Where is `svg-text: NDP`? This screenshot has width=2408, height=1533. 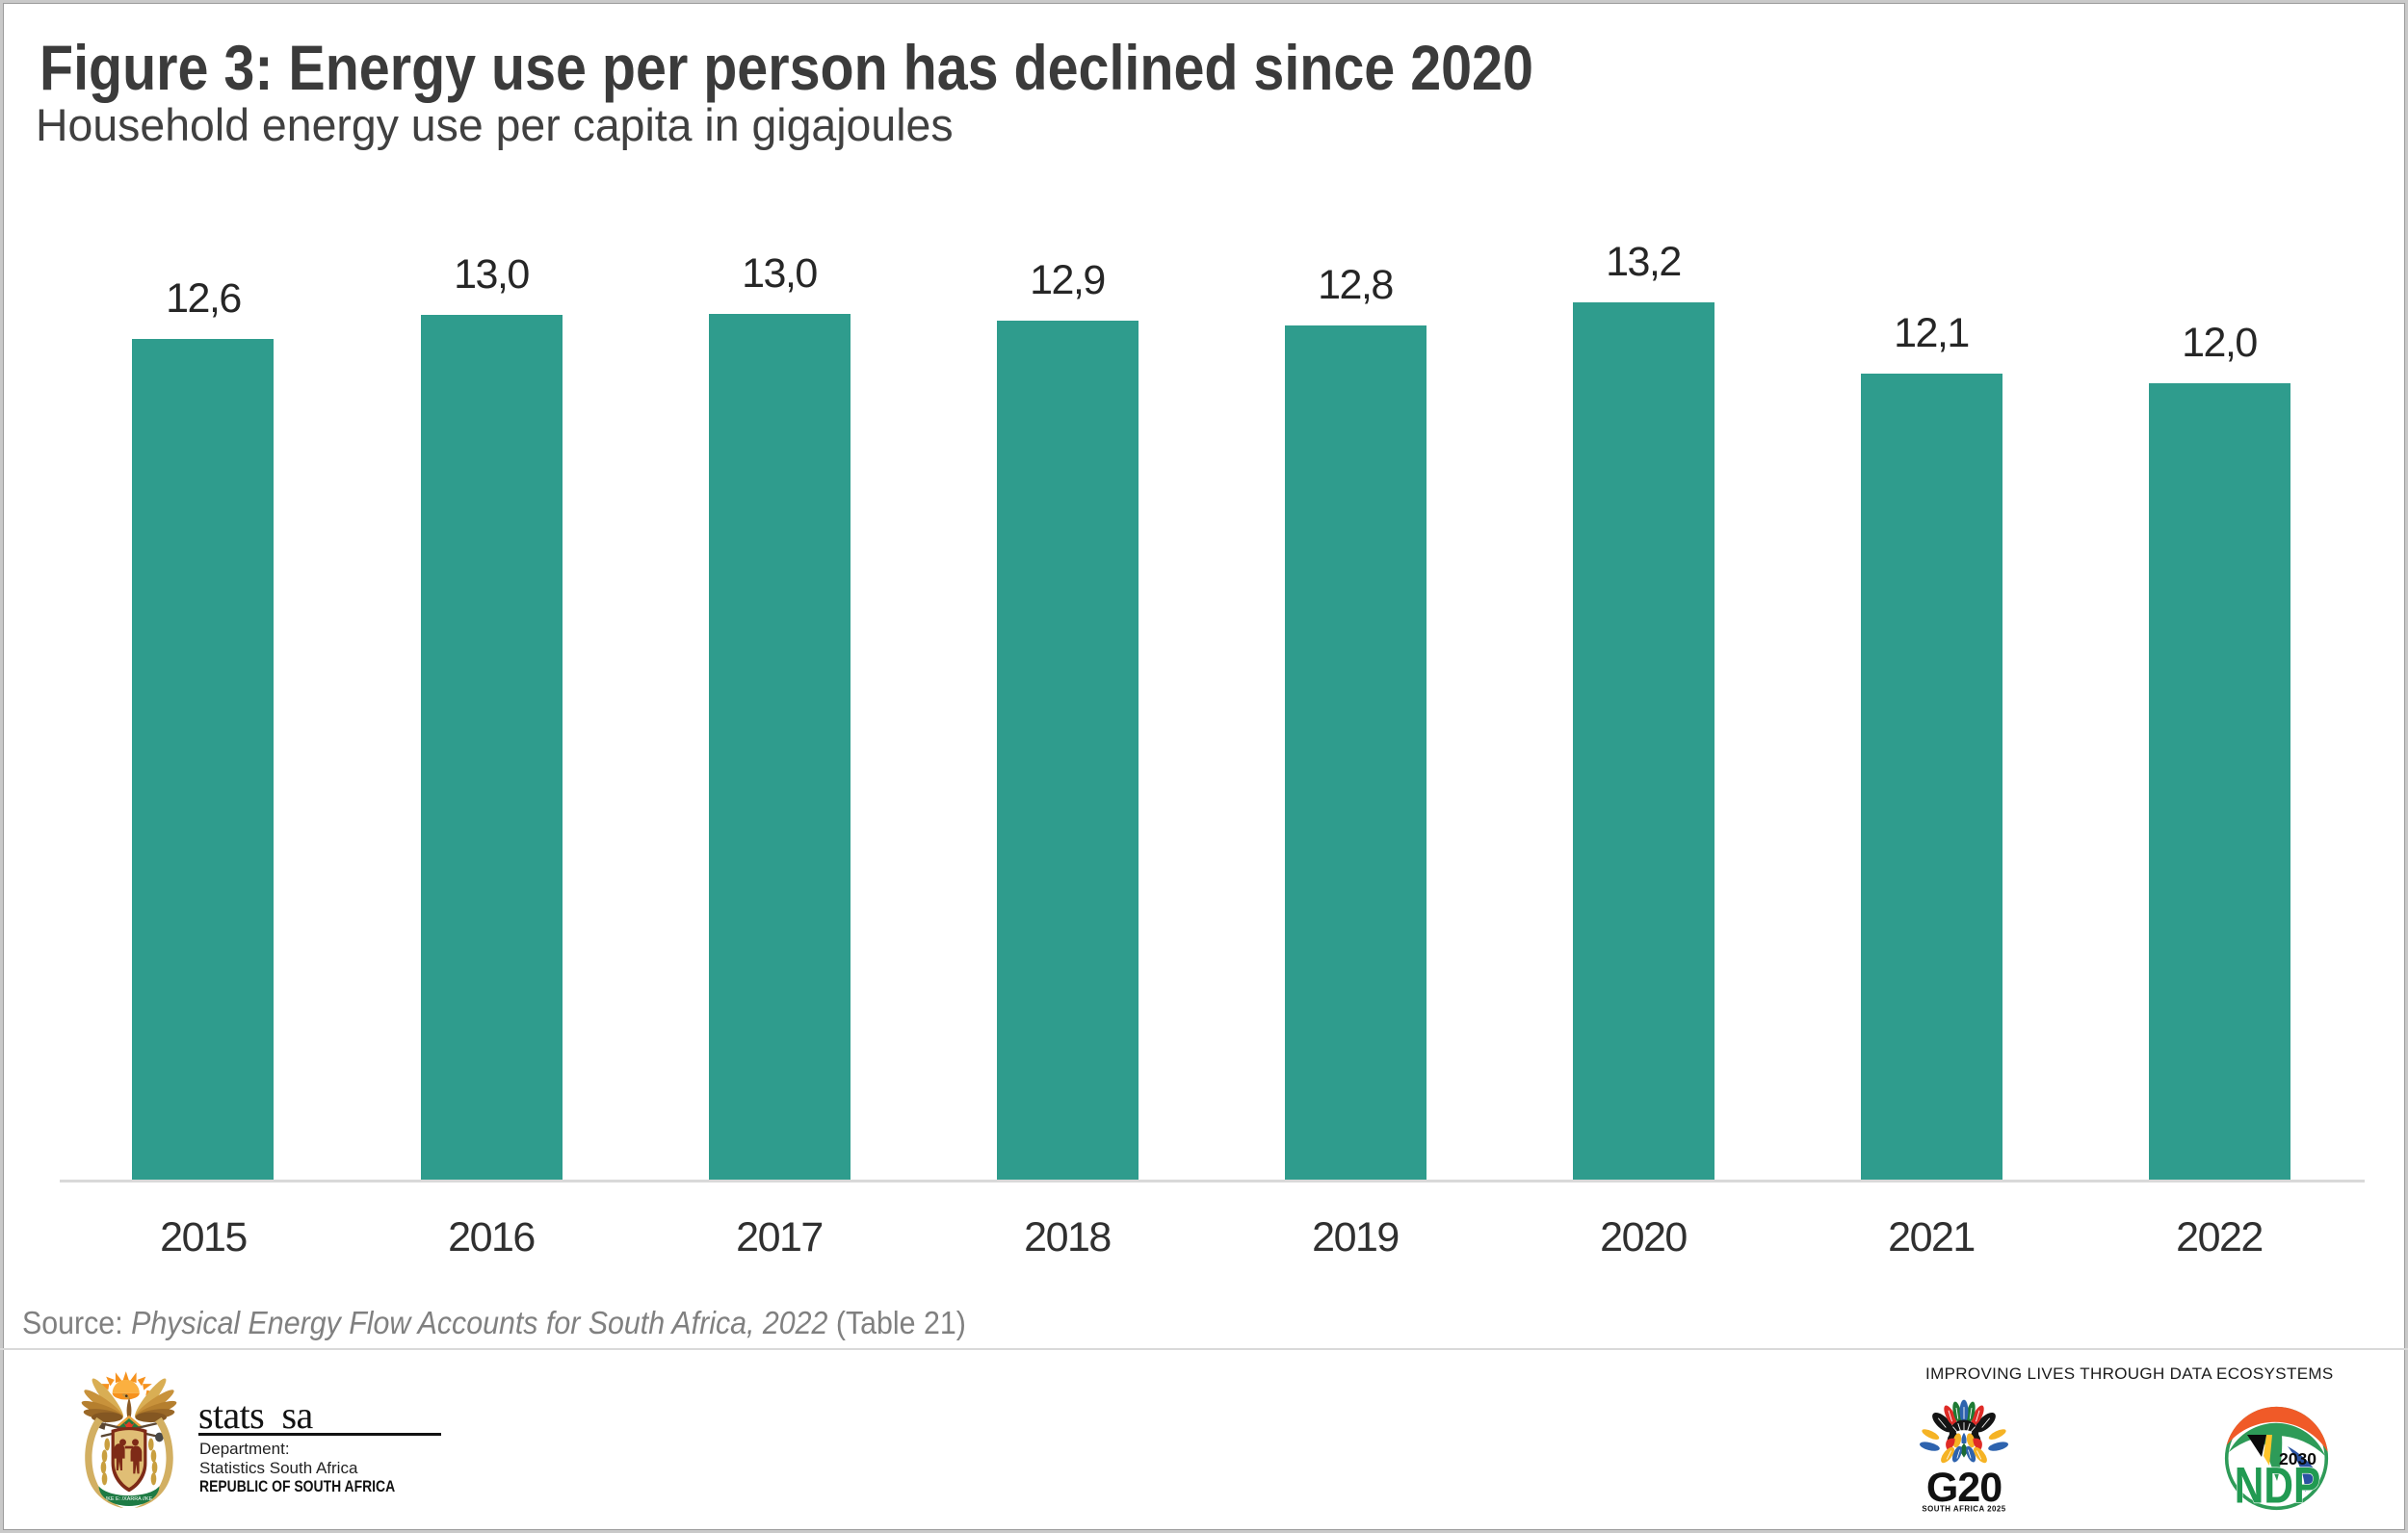 svg-text: NDP is located at coordinates (2278, 1486).